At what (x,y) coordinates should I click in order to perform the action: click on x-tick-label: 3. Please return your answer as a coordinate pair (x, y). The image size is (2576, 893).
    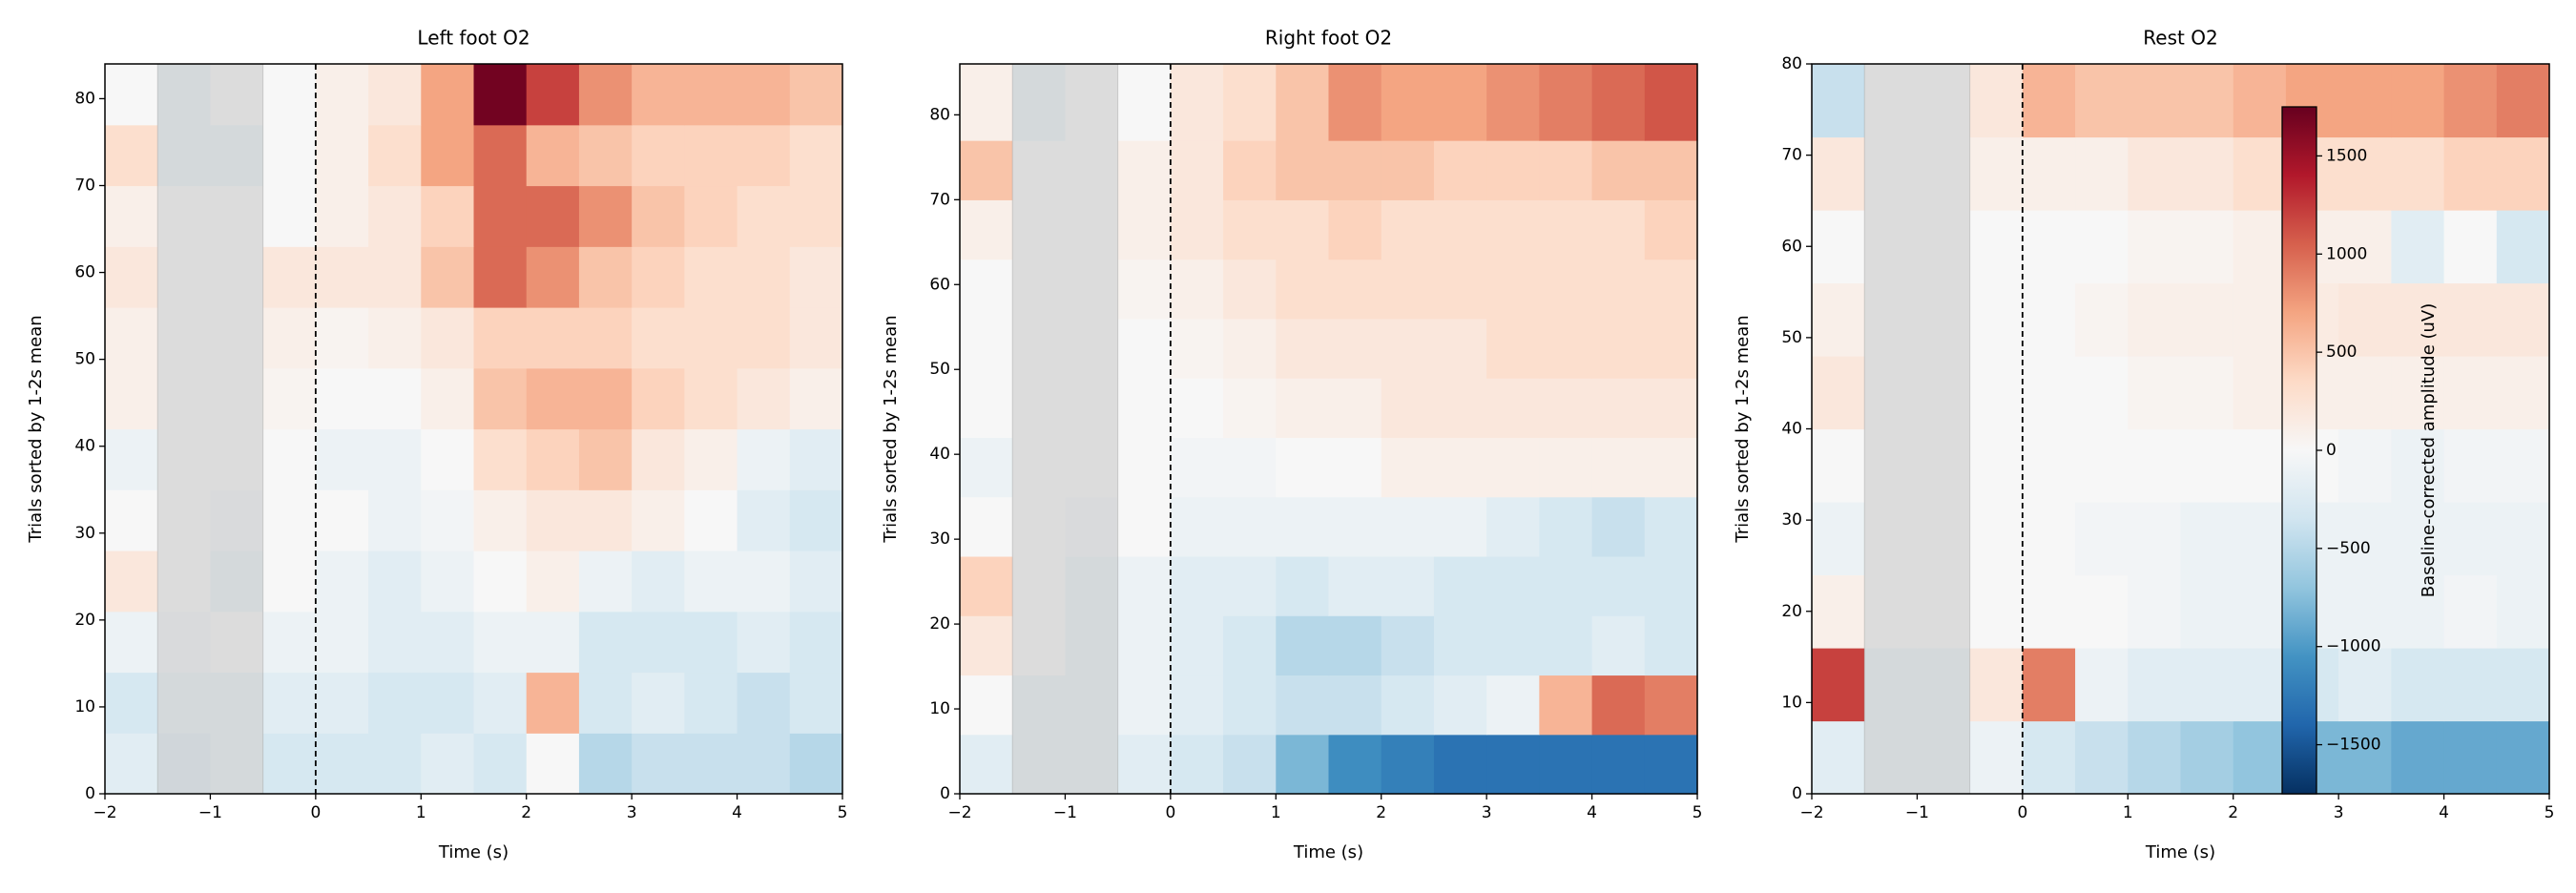
    Looking at the image, I should click on (1487, 812).